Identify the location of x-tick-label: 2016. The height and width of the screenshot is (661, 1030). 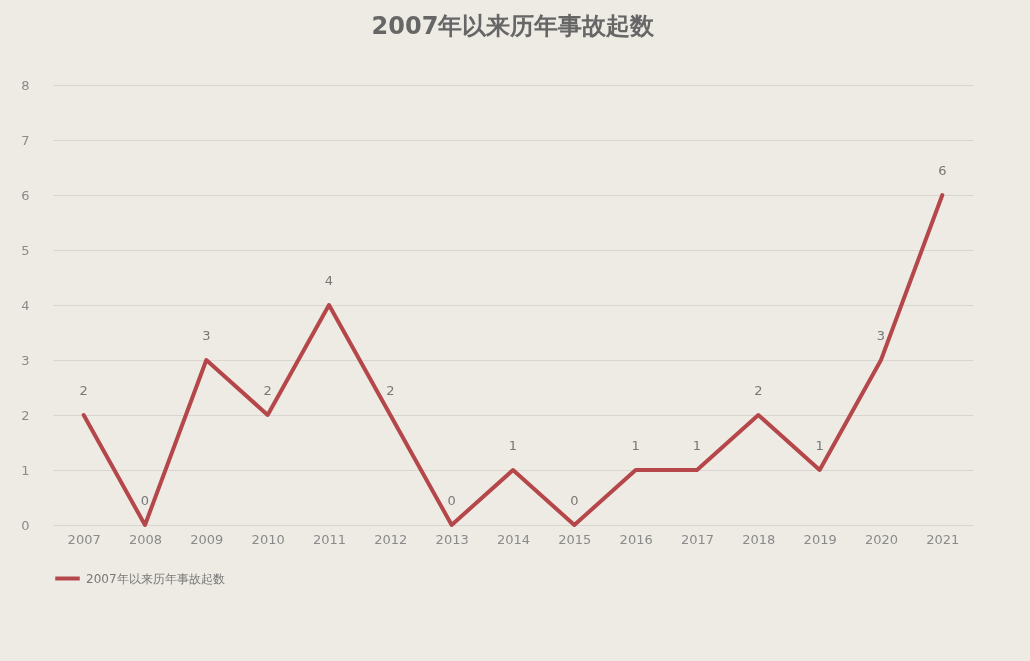
(636, 539).